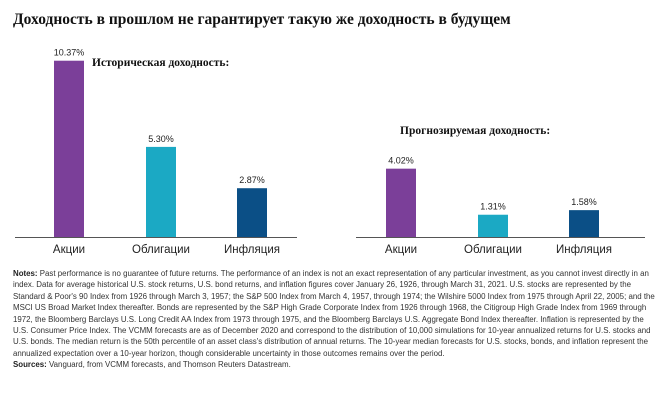 This screenshot has height=400, width=664. Describe the element at coordinates (25, 273) in the screenshot. I see `notes-label: Notes:` at that location.